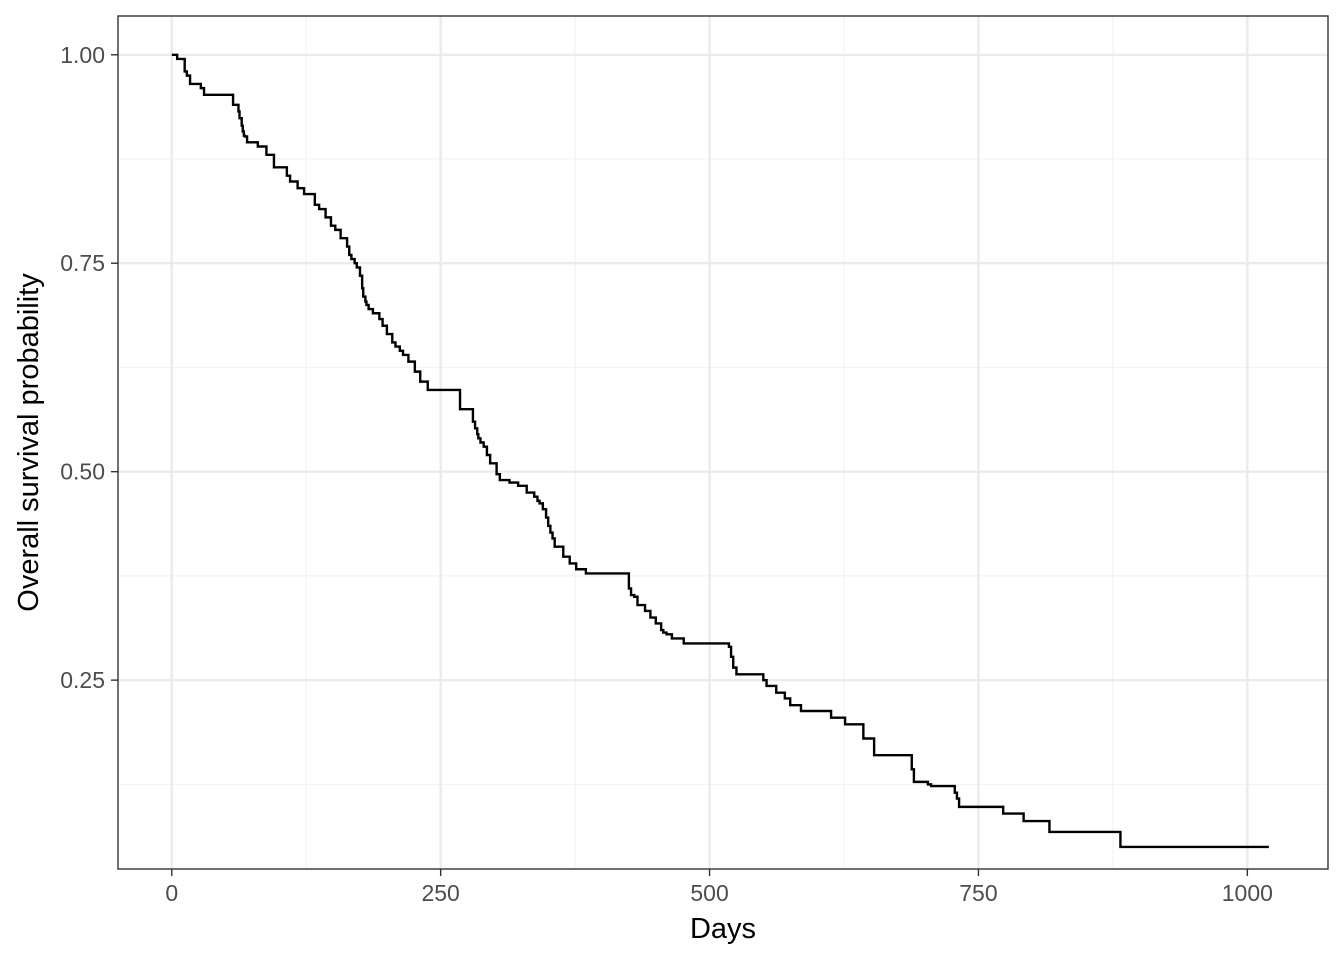  I want to click on y-axis-ticks: 0.25 0.50 0.75 1.00, so click(89, 367).